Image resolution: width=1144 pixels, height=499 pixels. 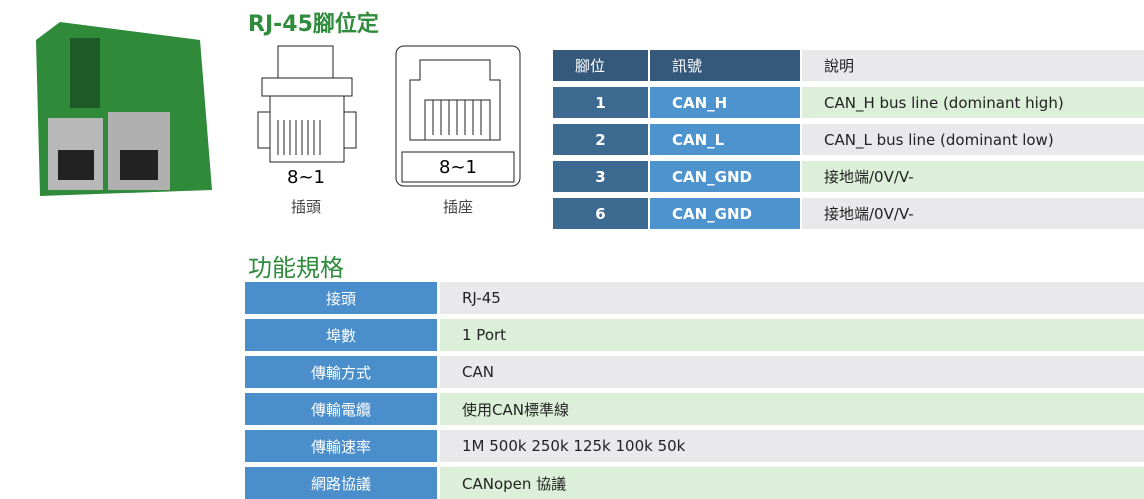 I want to click on spec-label: 接頭, so click(x=341, y=298).